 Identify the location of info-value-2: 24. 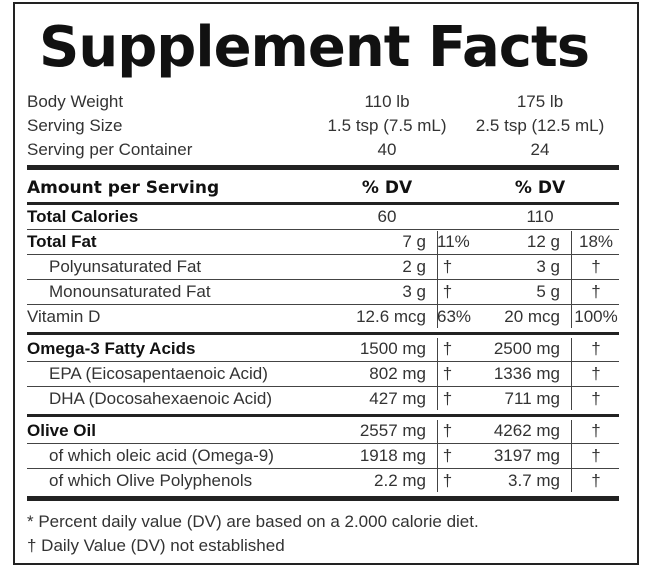
(540, 149).